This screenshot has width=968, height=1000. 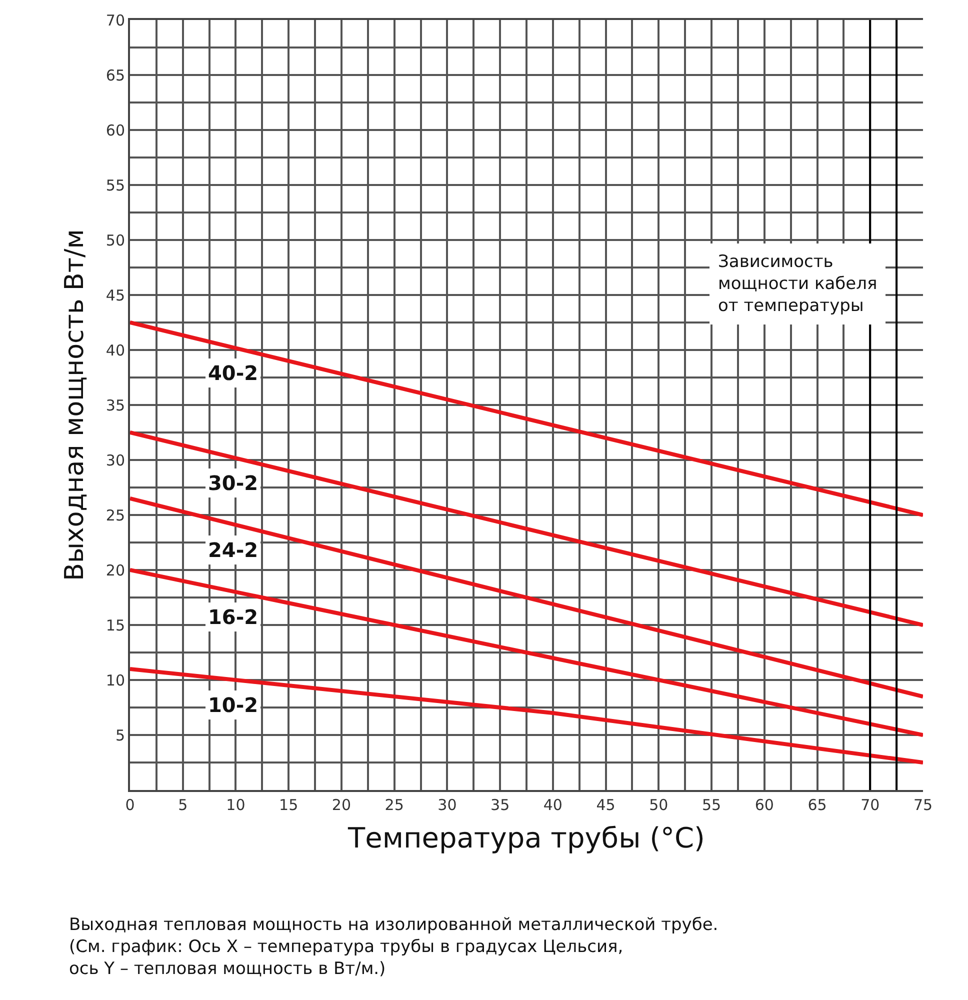 What do you see at coordinates (658, 805) in the screenshot?
I see `x-tick-label: 50` at bounding box center [658, 805].